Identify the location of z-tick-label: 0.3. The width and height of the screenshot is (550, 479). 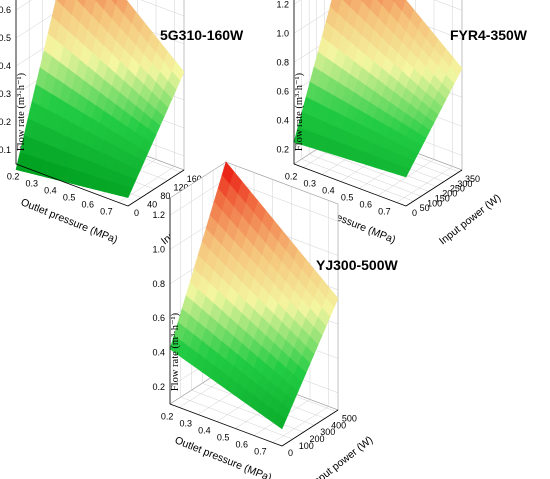
(5, 94).